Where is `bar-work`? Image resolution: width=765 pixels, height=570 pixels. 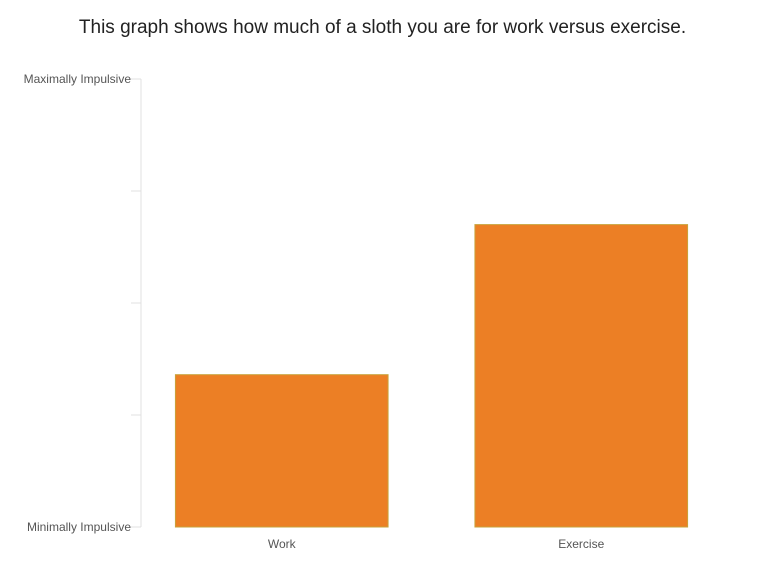 bar-work is located at coordinates (281, 451).